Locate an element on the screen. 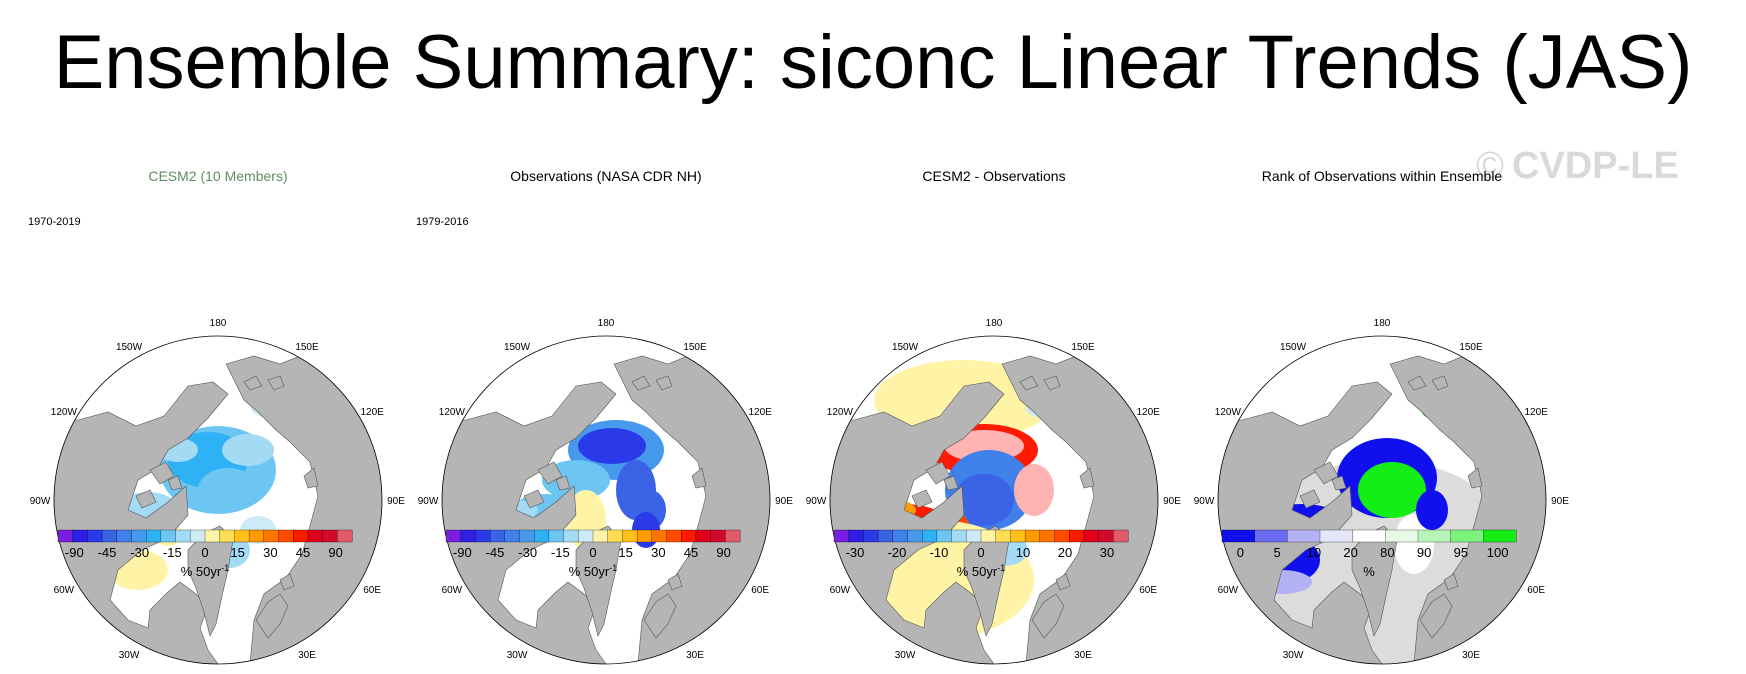 This screenshot has height=674, width=1746. colorbar-tick-label: 100 is located at coordinates (1498, 552).